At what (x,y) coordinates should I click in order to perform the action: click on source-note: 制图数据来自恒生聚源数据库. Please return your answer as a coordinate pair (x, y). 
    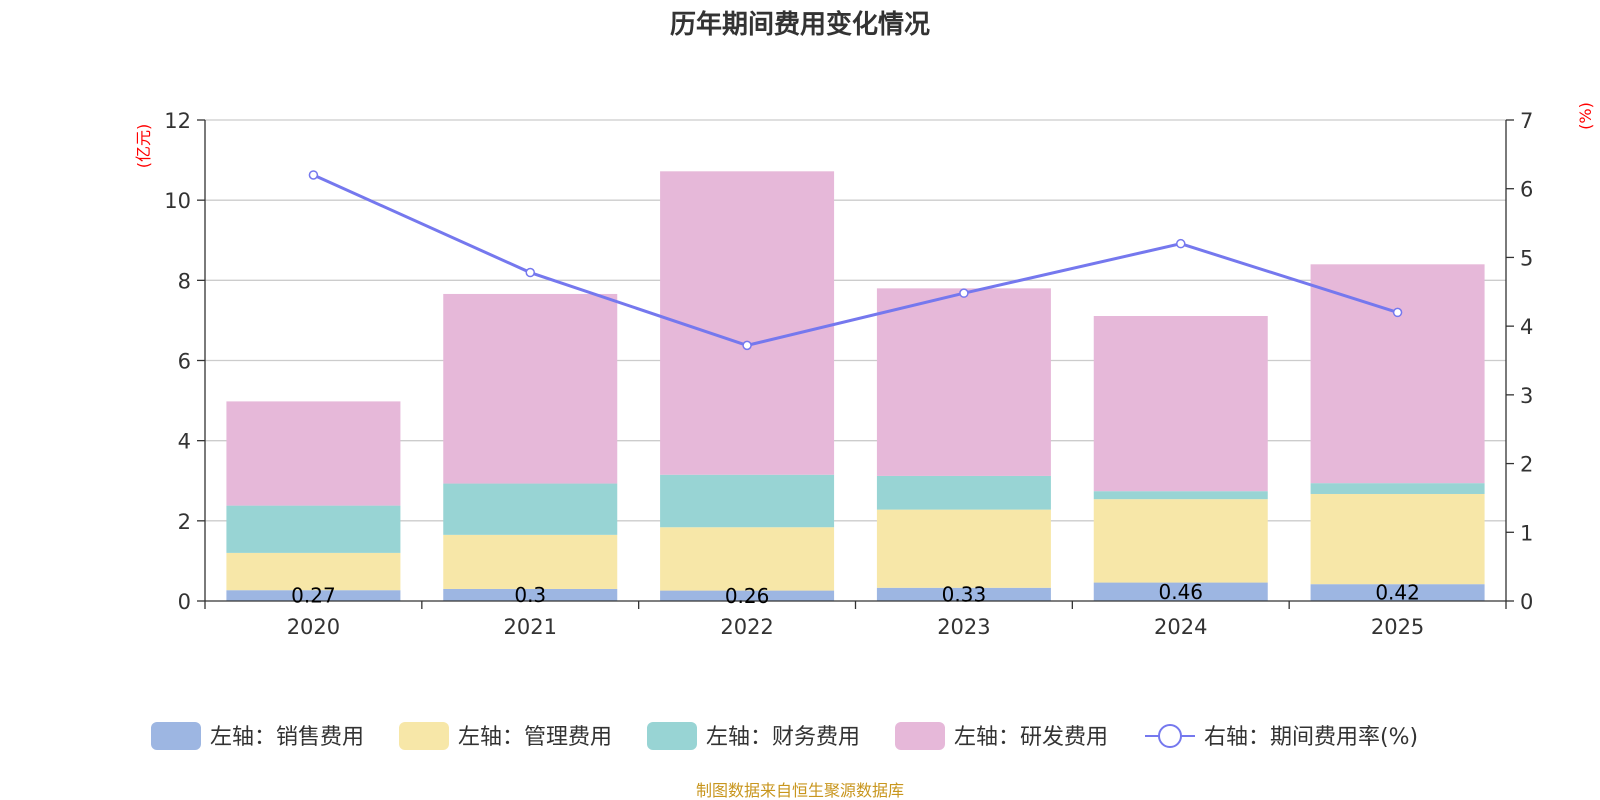
    Looking at the image, I should click on (800, 790).